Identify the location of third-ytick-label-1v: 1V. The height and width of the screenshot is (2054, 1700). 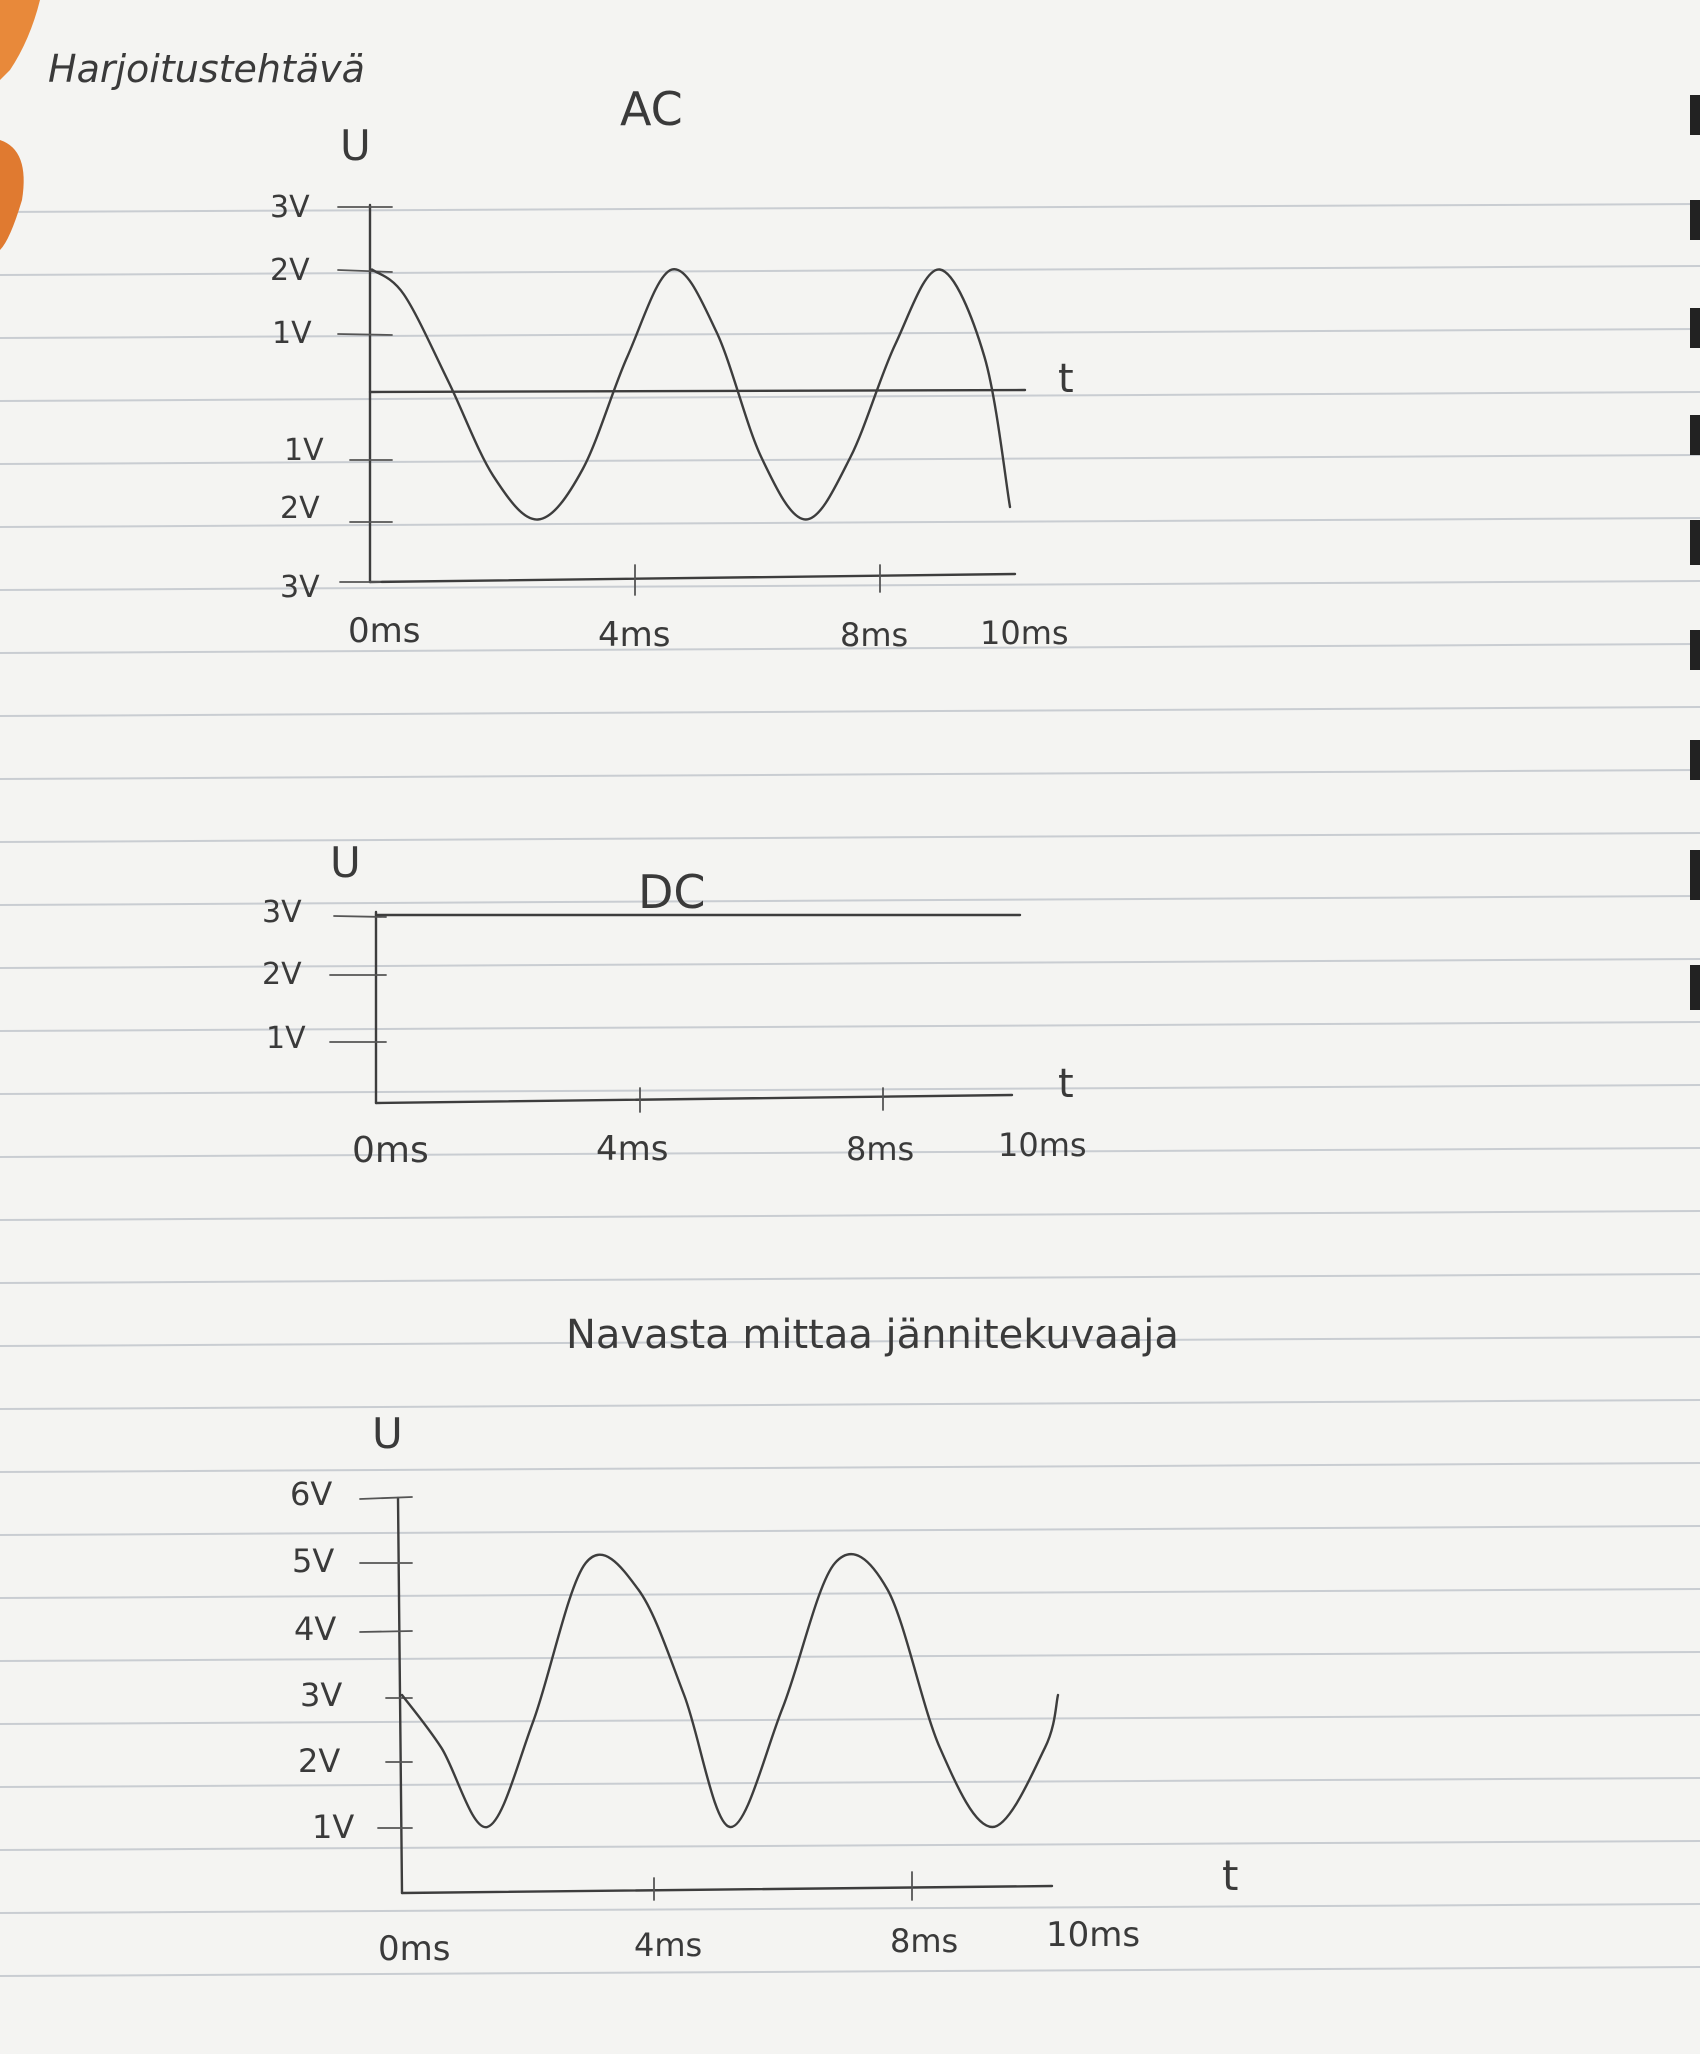
(333, 1827).